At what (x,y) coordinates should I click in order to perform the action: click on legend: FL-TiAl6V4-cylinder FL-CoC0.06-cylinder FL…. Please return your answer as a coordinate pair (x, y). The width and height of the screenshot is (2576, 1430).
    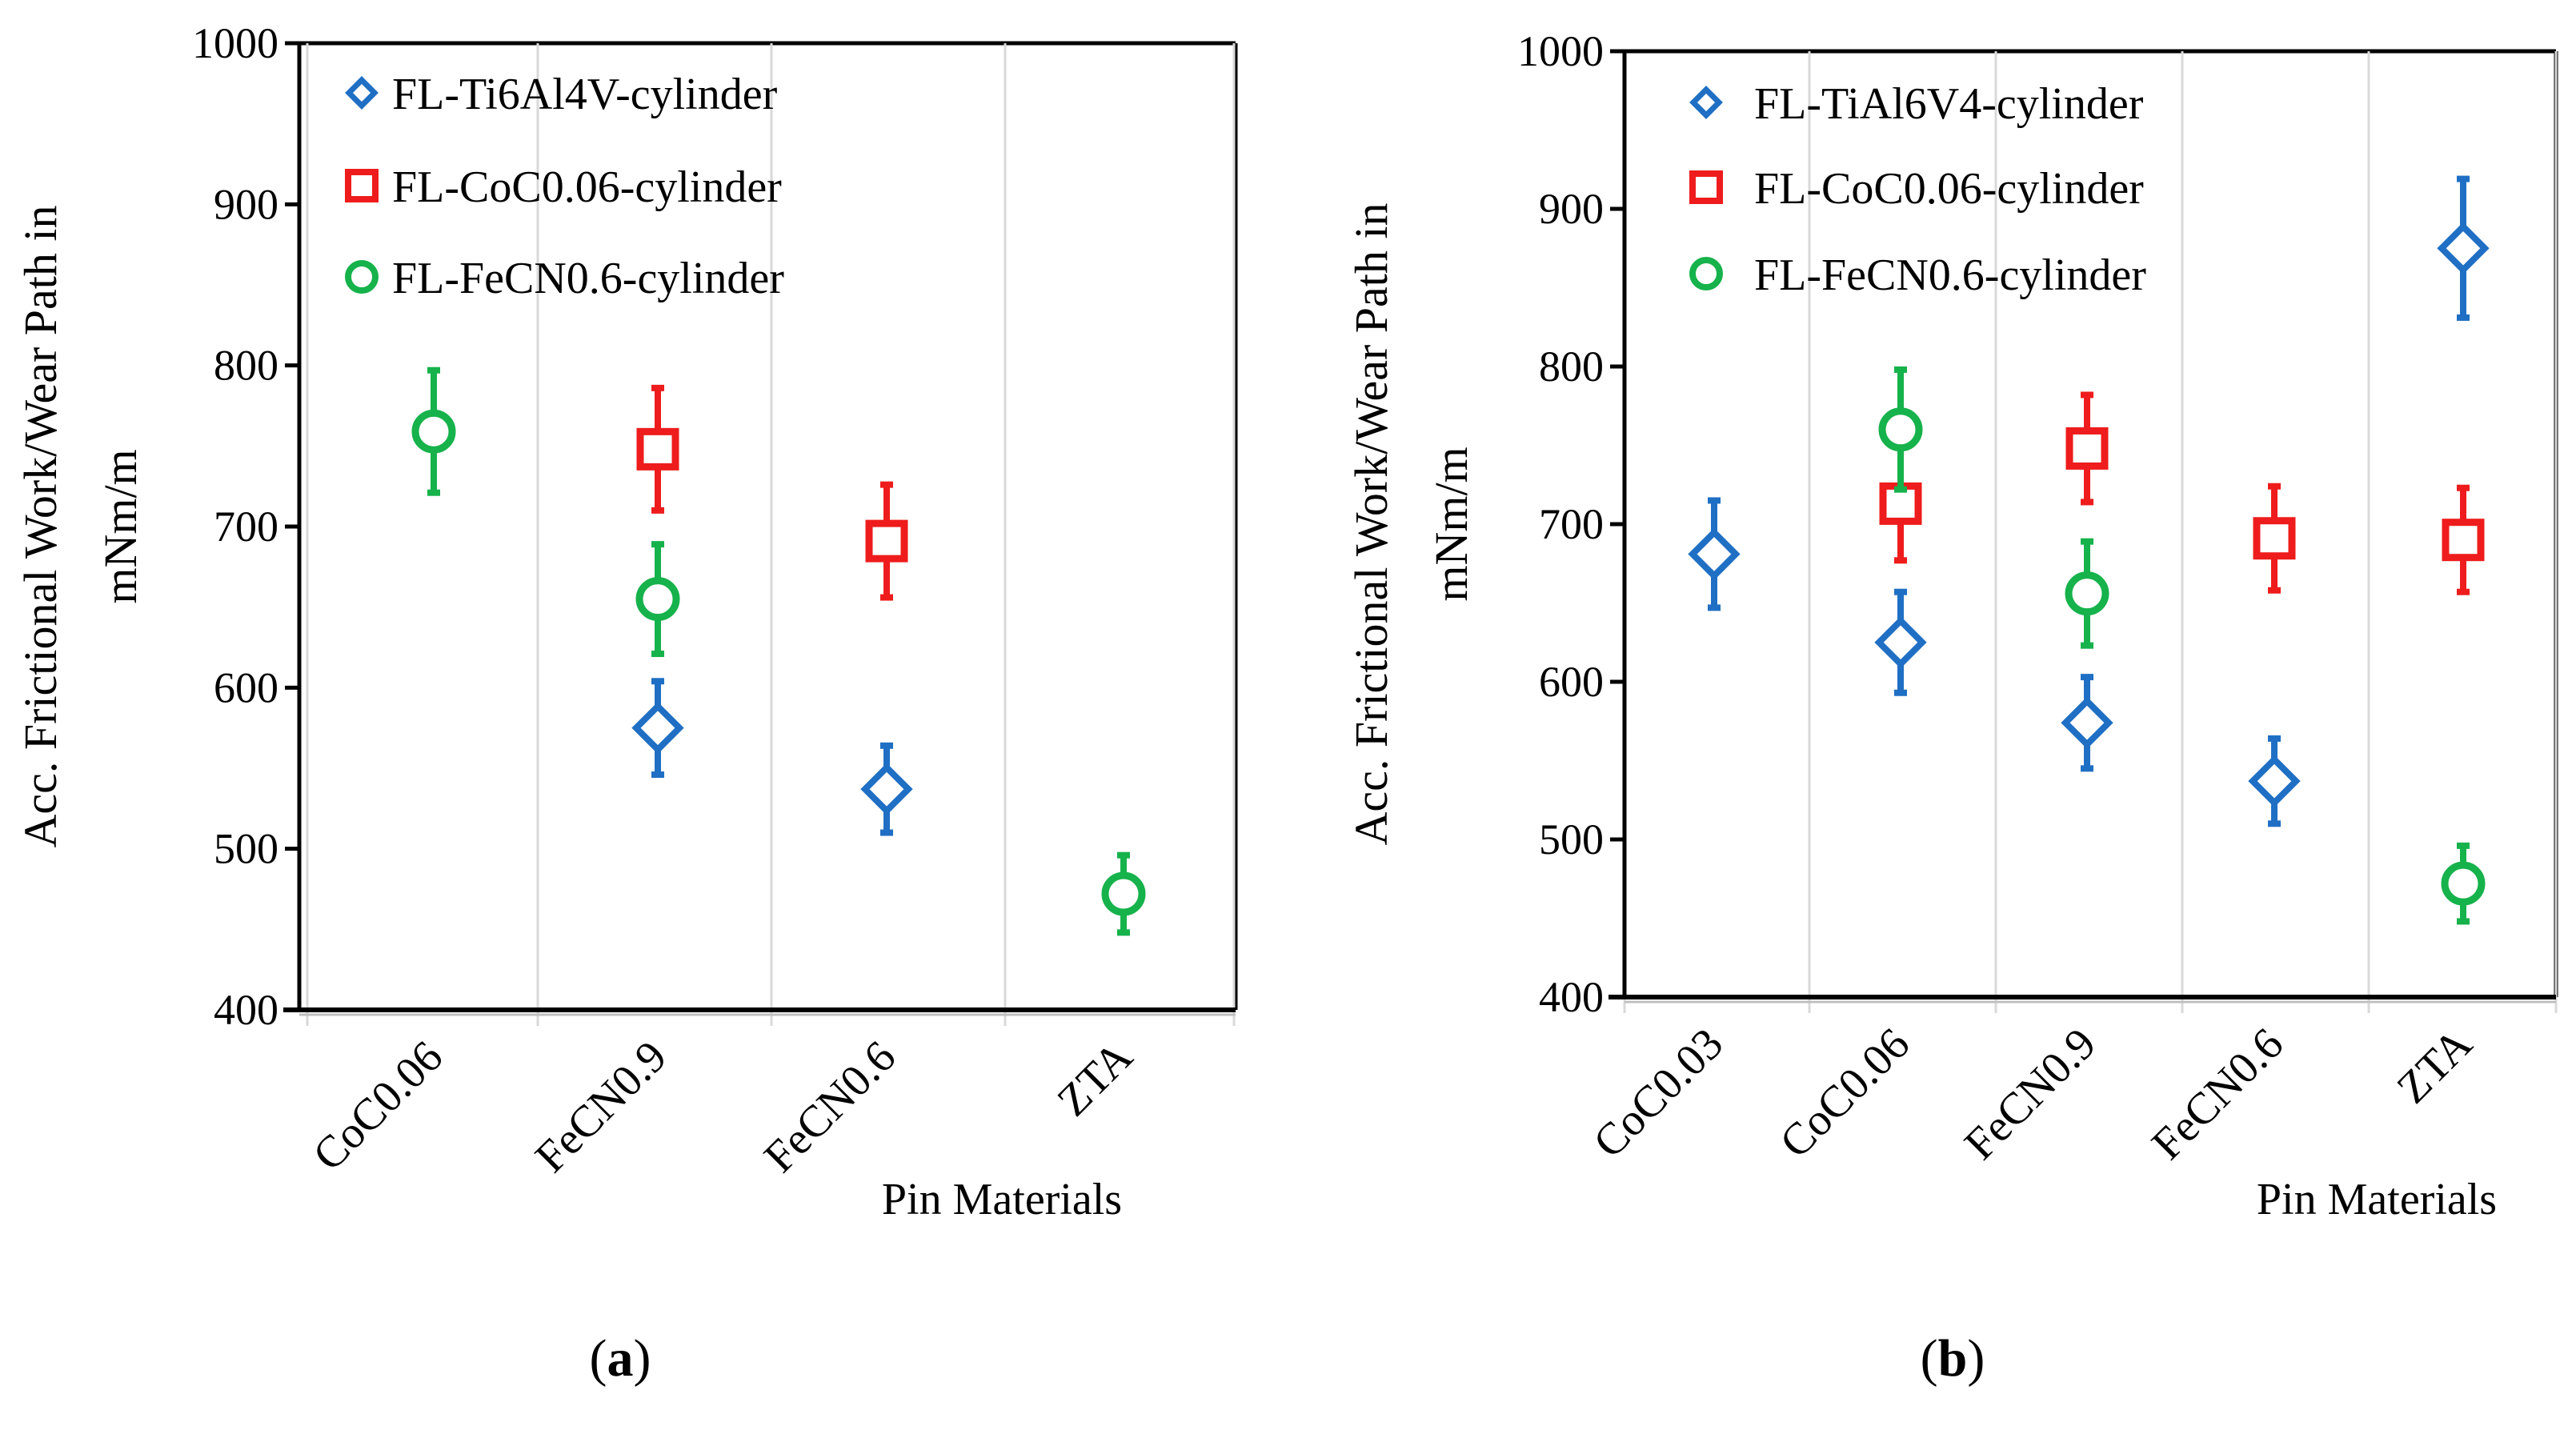
    Looking at the image, I should click on (1917, 189).